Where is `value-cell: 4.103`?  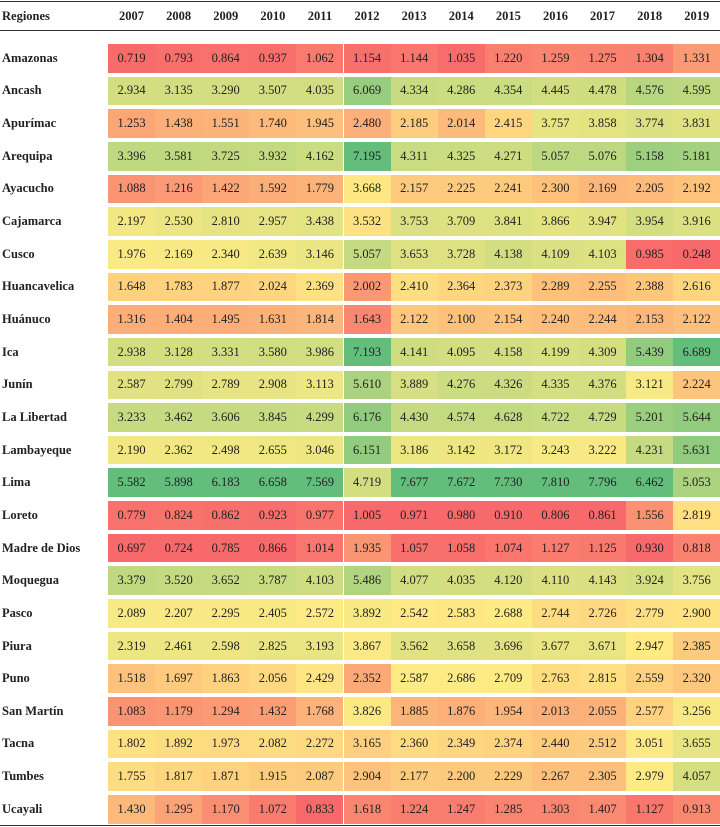 value-cell: 4.103 is located at coordinates (320, 581).